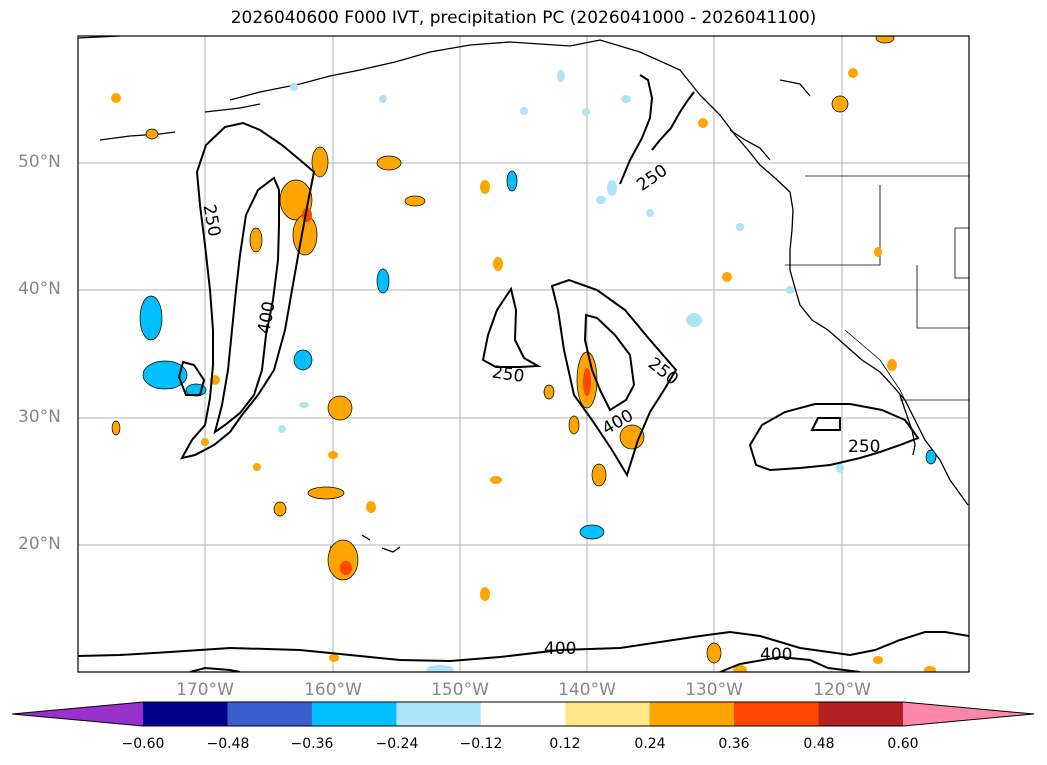  I want to click on lon-label: 150°W, so click(460, 690).